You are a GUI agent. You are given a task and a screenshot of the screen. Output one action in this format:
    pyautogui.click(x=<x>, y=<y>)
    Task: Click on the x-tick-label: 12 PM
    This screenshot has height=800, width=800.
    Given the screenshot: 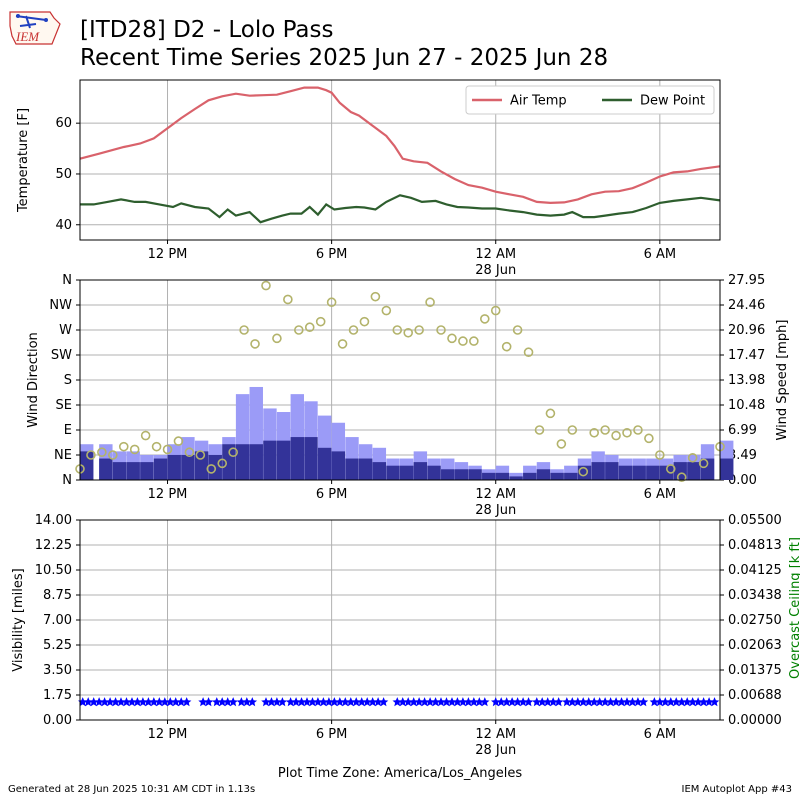 What is the action you would take?
    pyautogui.click(x=168, y=254)
    